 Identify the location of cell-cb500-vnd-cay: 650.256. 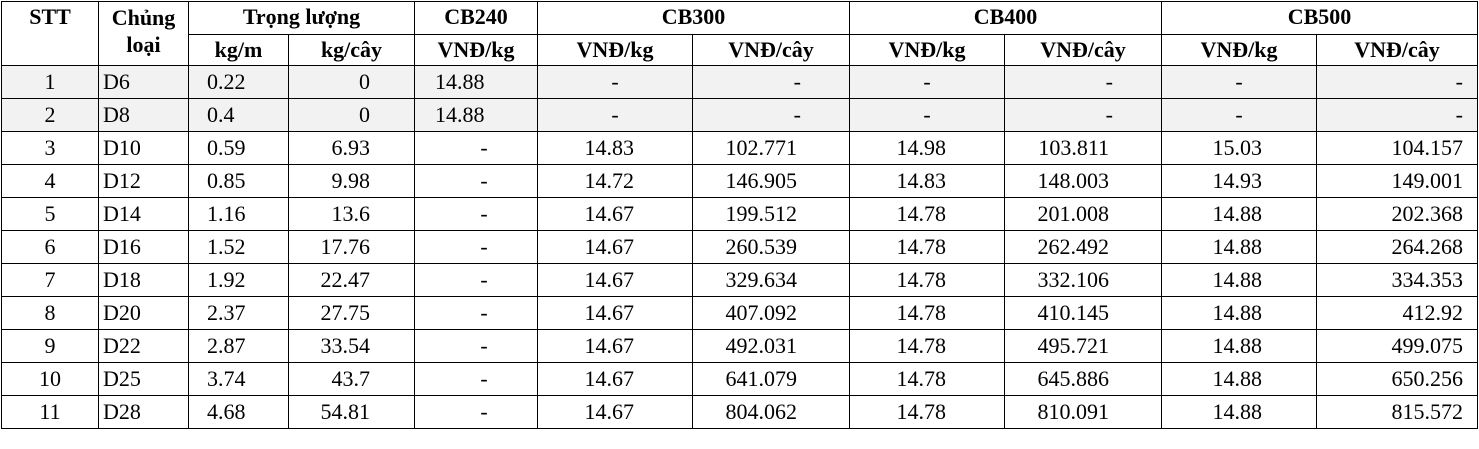
(1397, 379).